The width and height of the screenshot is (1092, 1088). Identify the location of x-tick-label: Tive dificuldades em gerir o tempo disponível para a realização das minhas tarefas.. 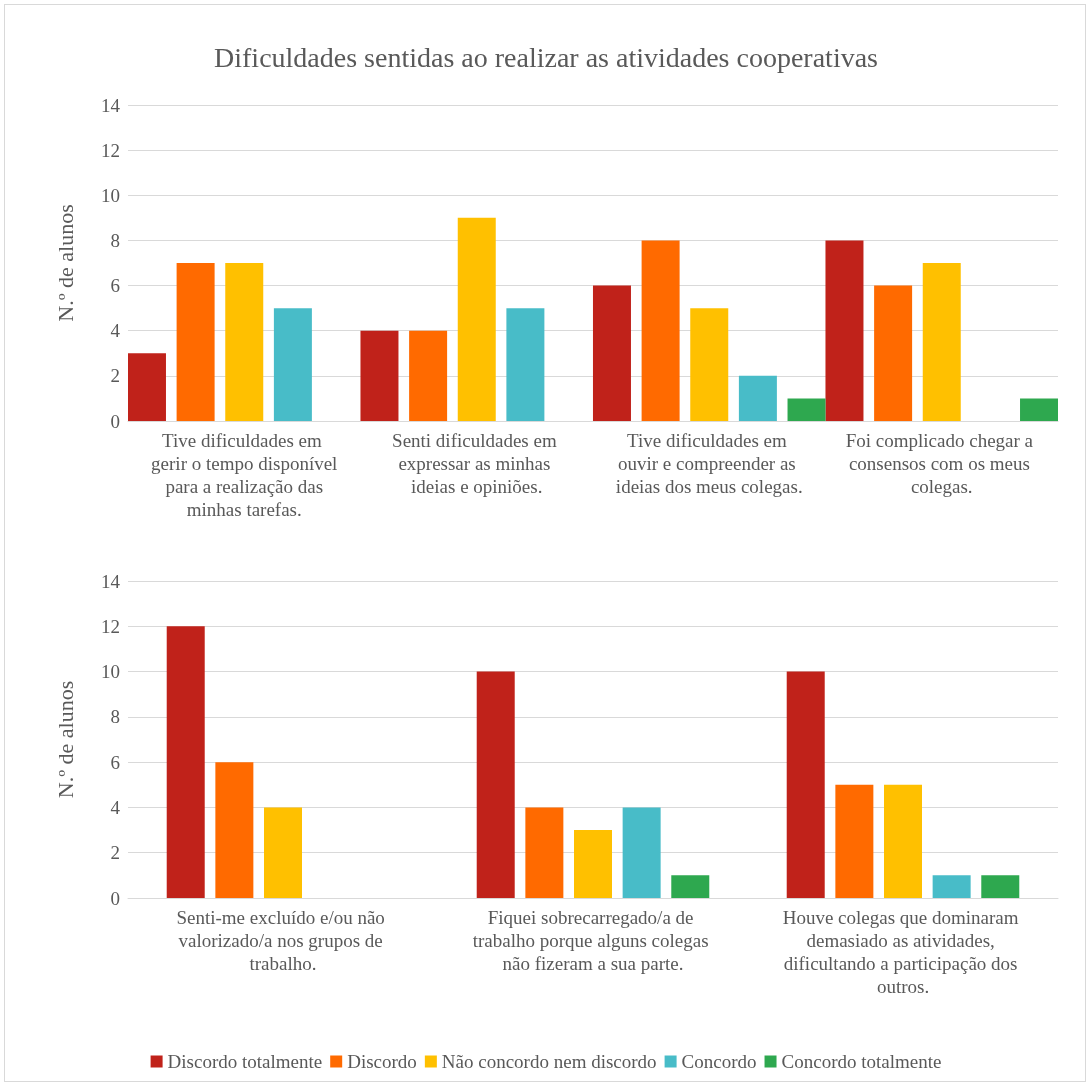
(244, 475).